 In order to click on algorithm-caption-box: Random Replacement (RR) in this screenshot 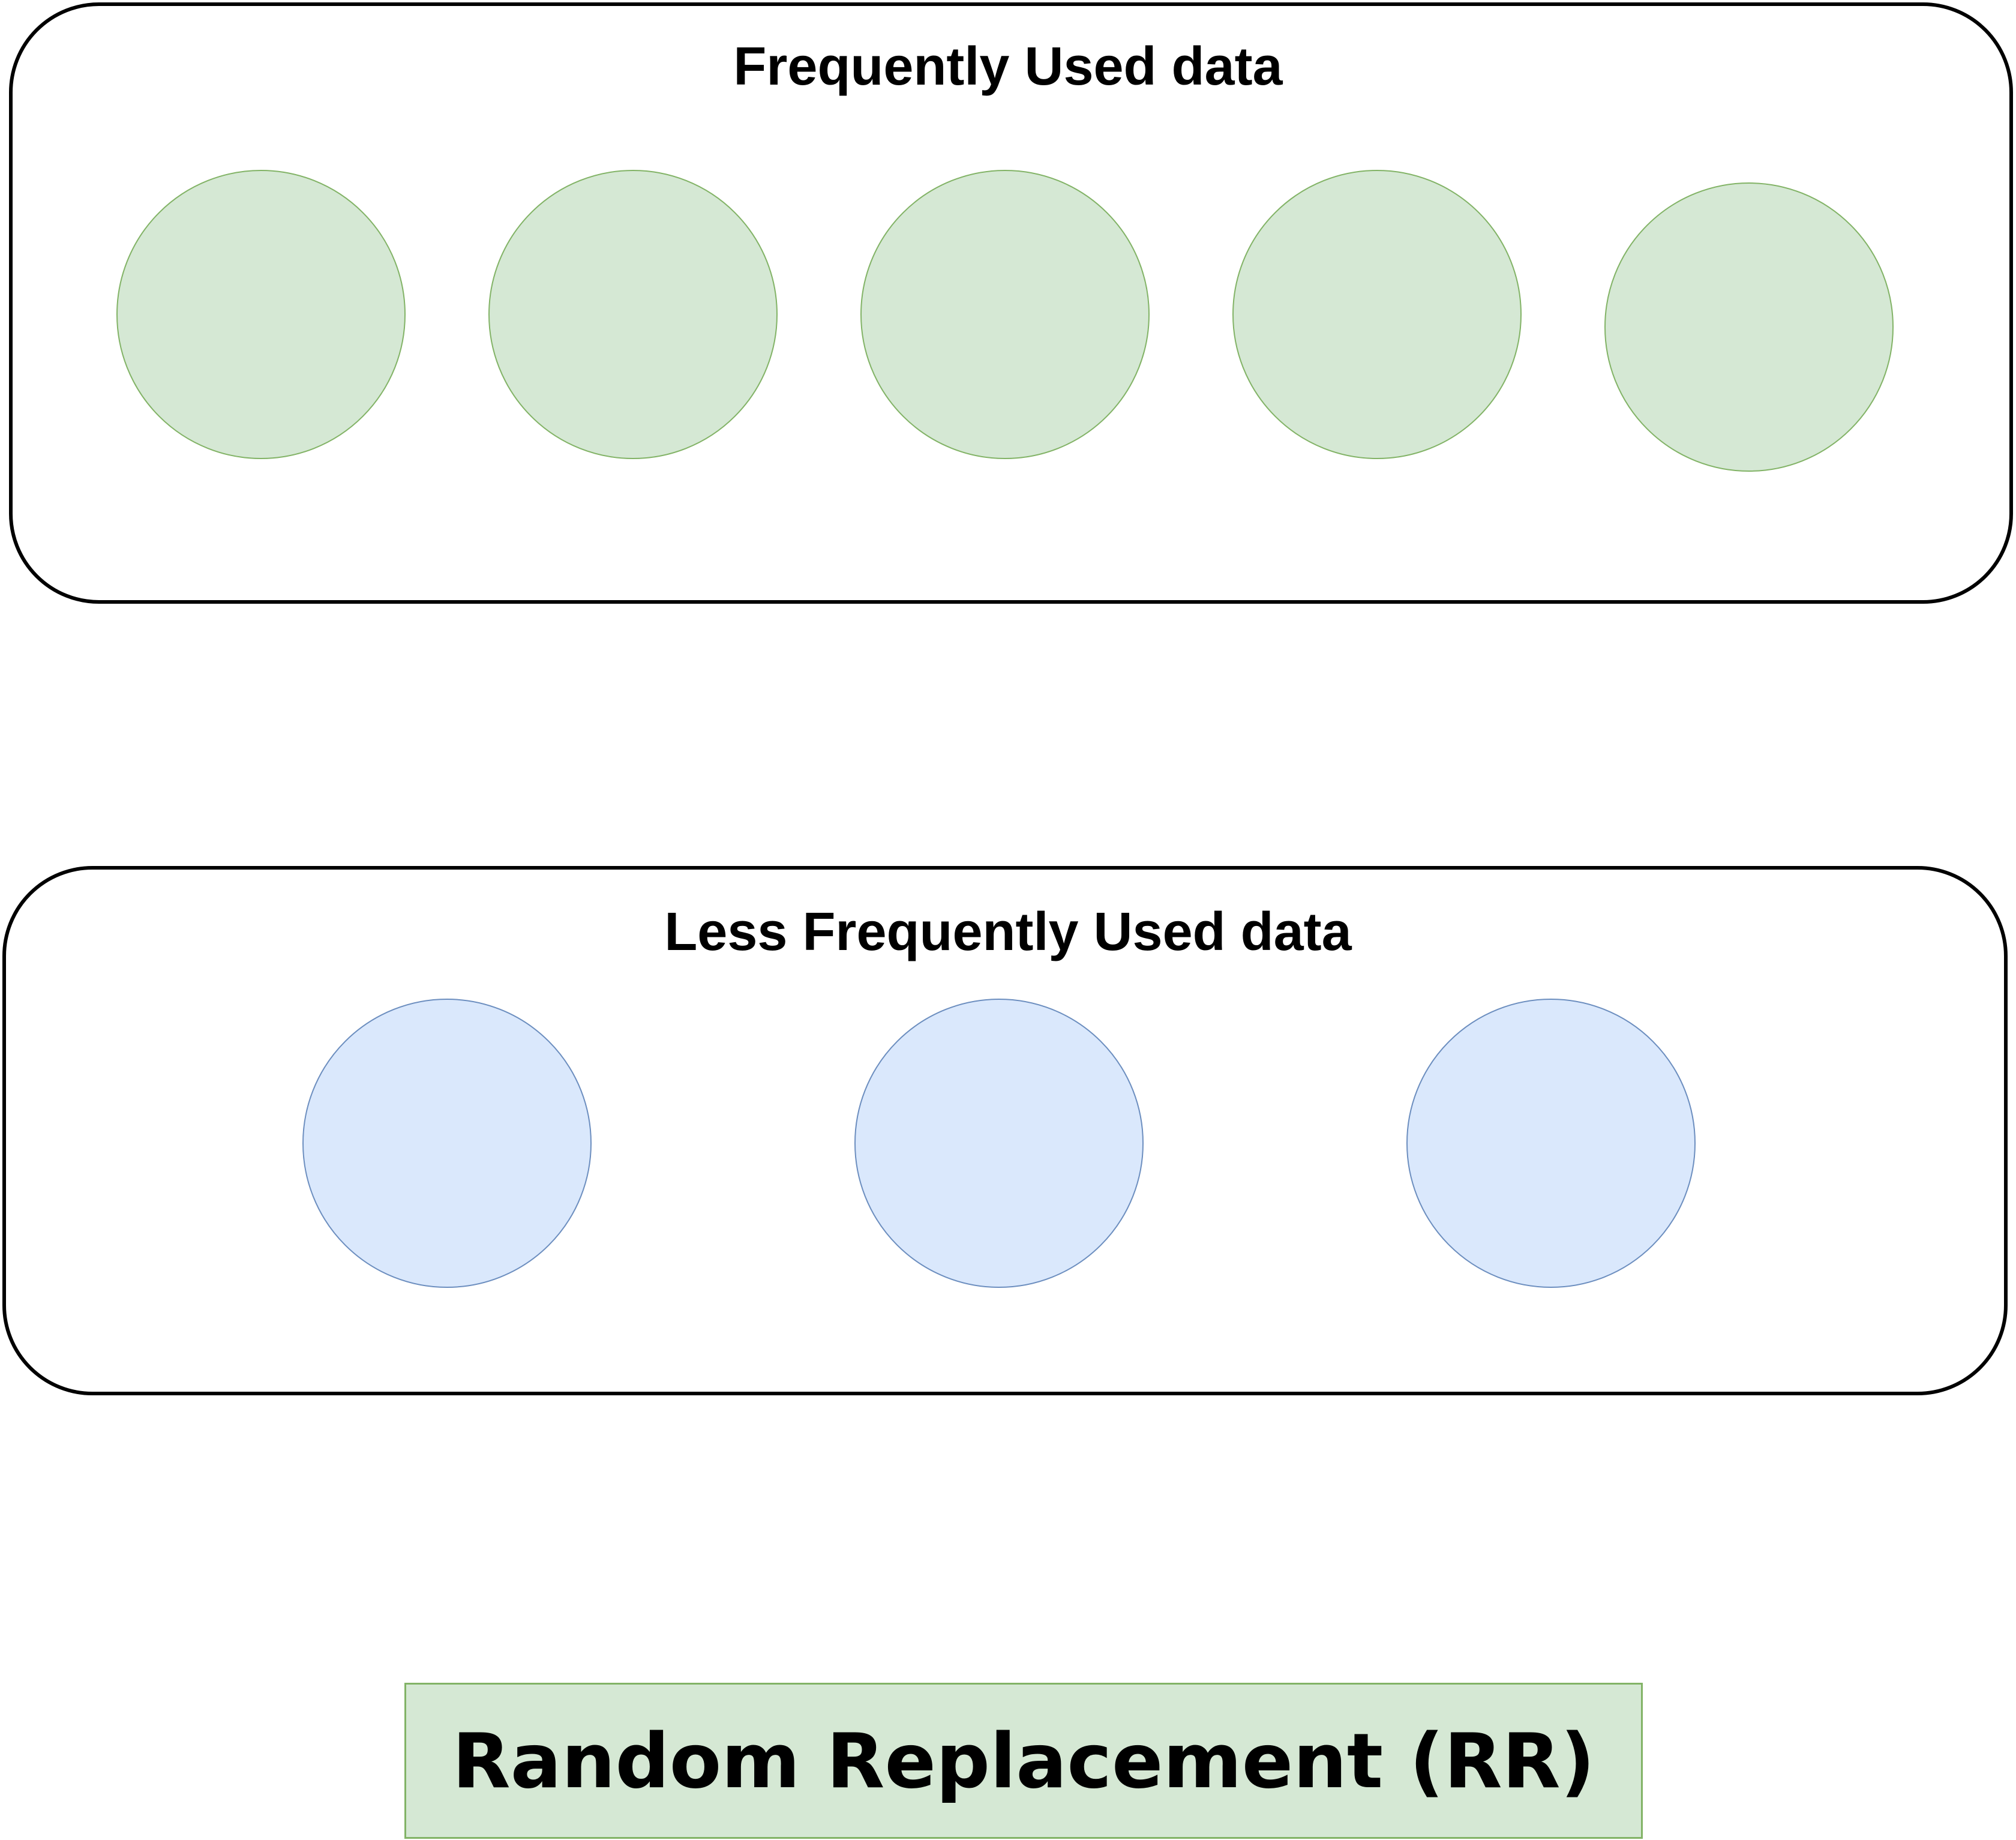, I will do `click(1023, 1761)`.